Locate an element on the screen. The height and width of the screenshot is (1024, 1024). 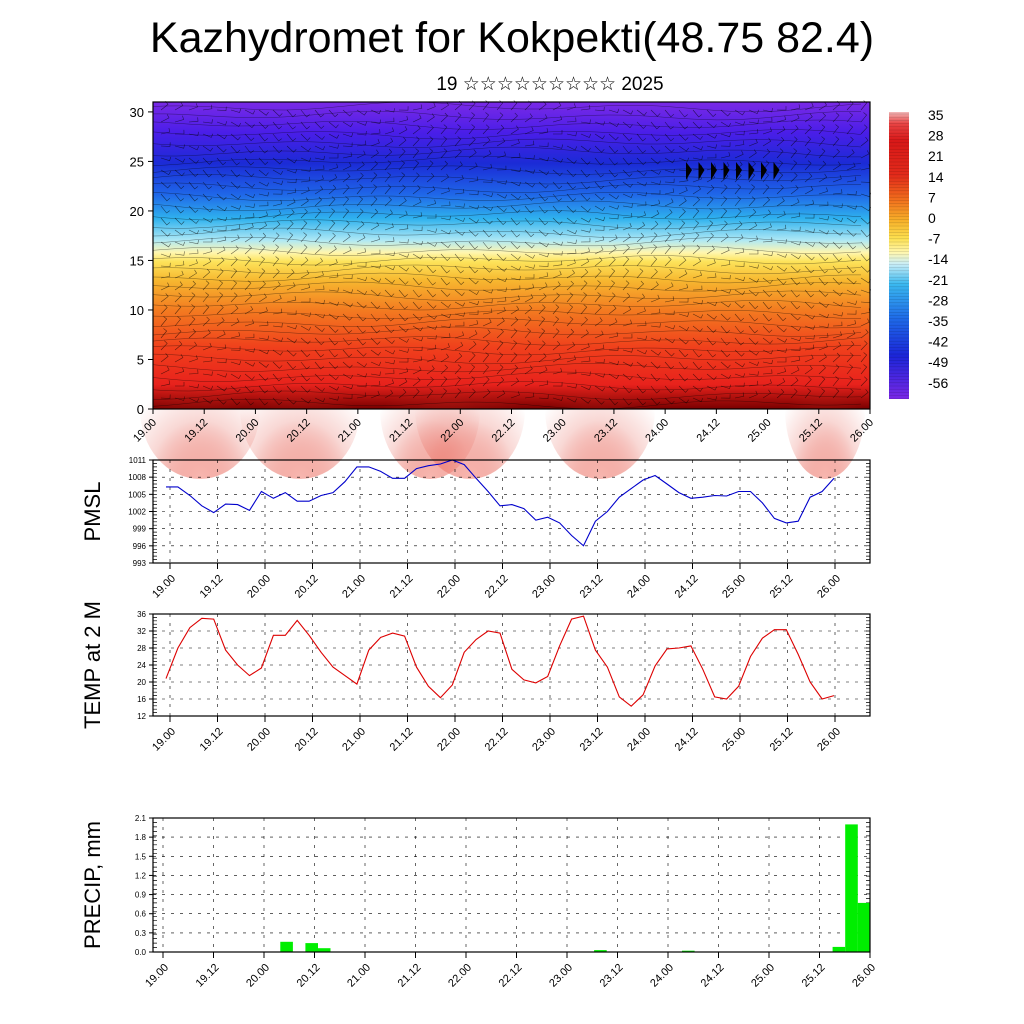
y-tick-label: 1.2 is located at coordinates (141, 875).